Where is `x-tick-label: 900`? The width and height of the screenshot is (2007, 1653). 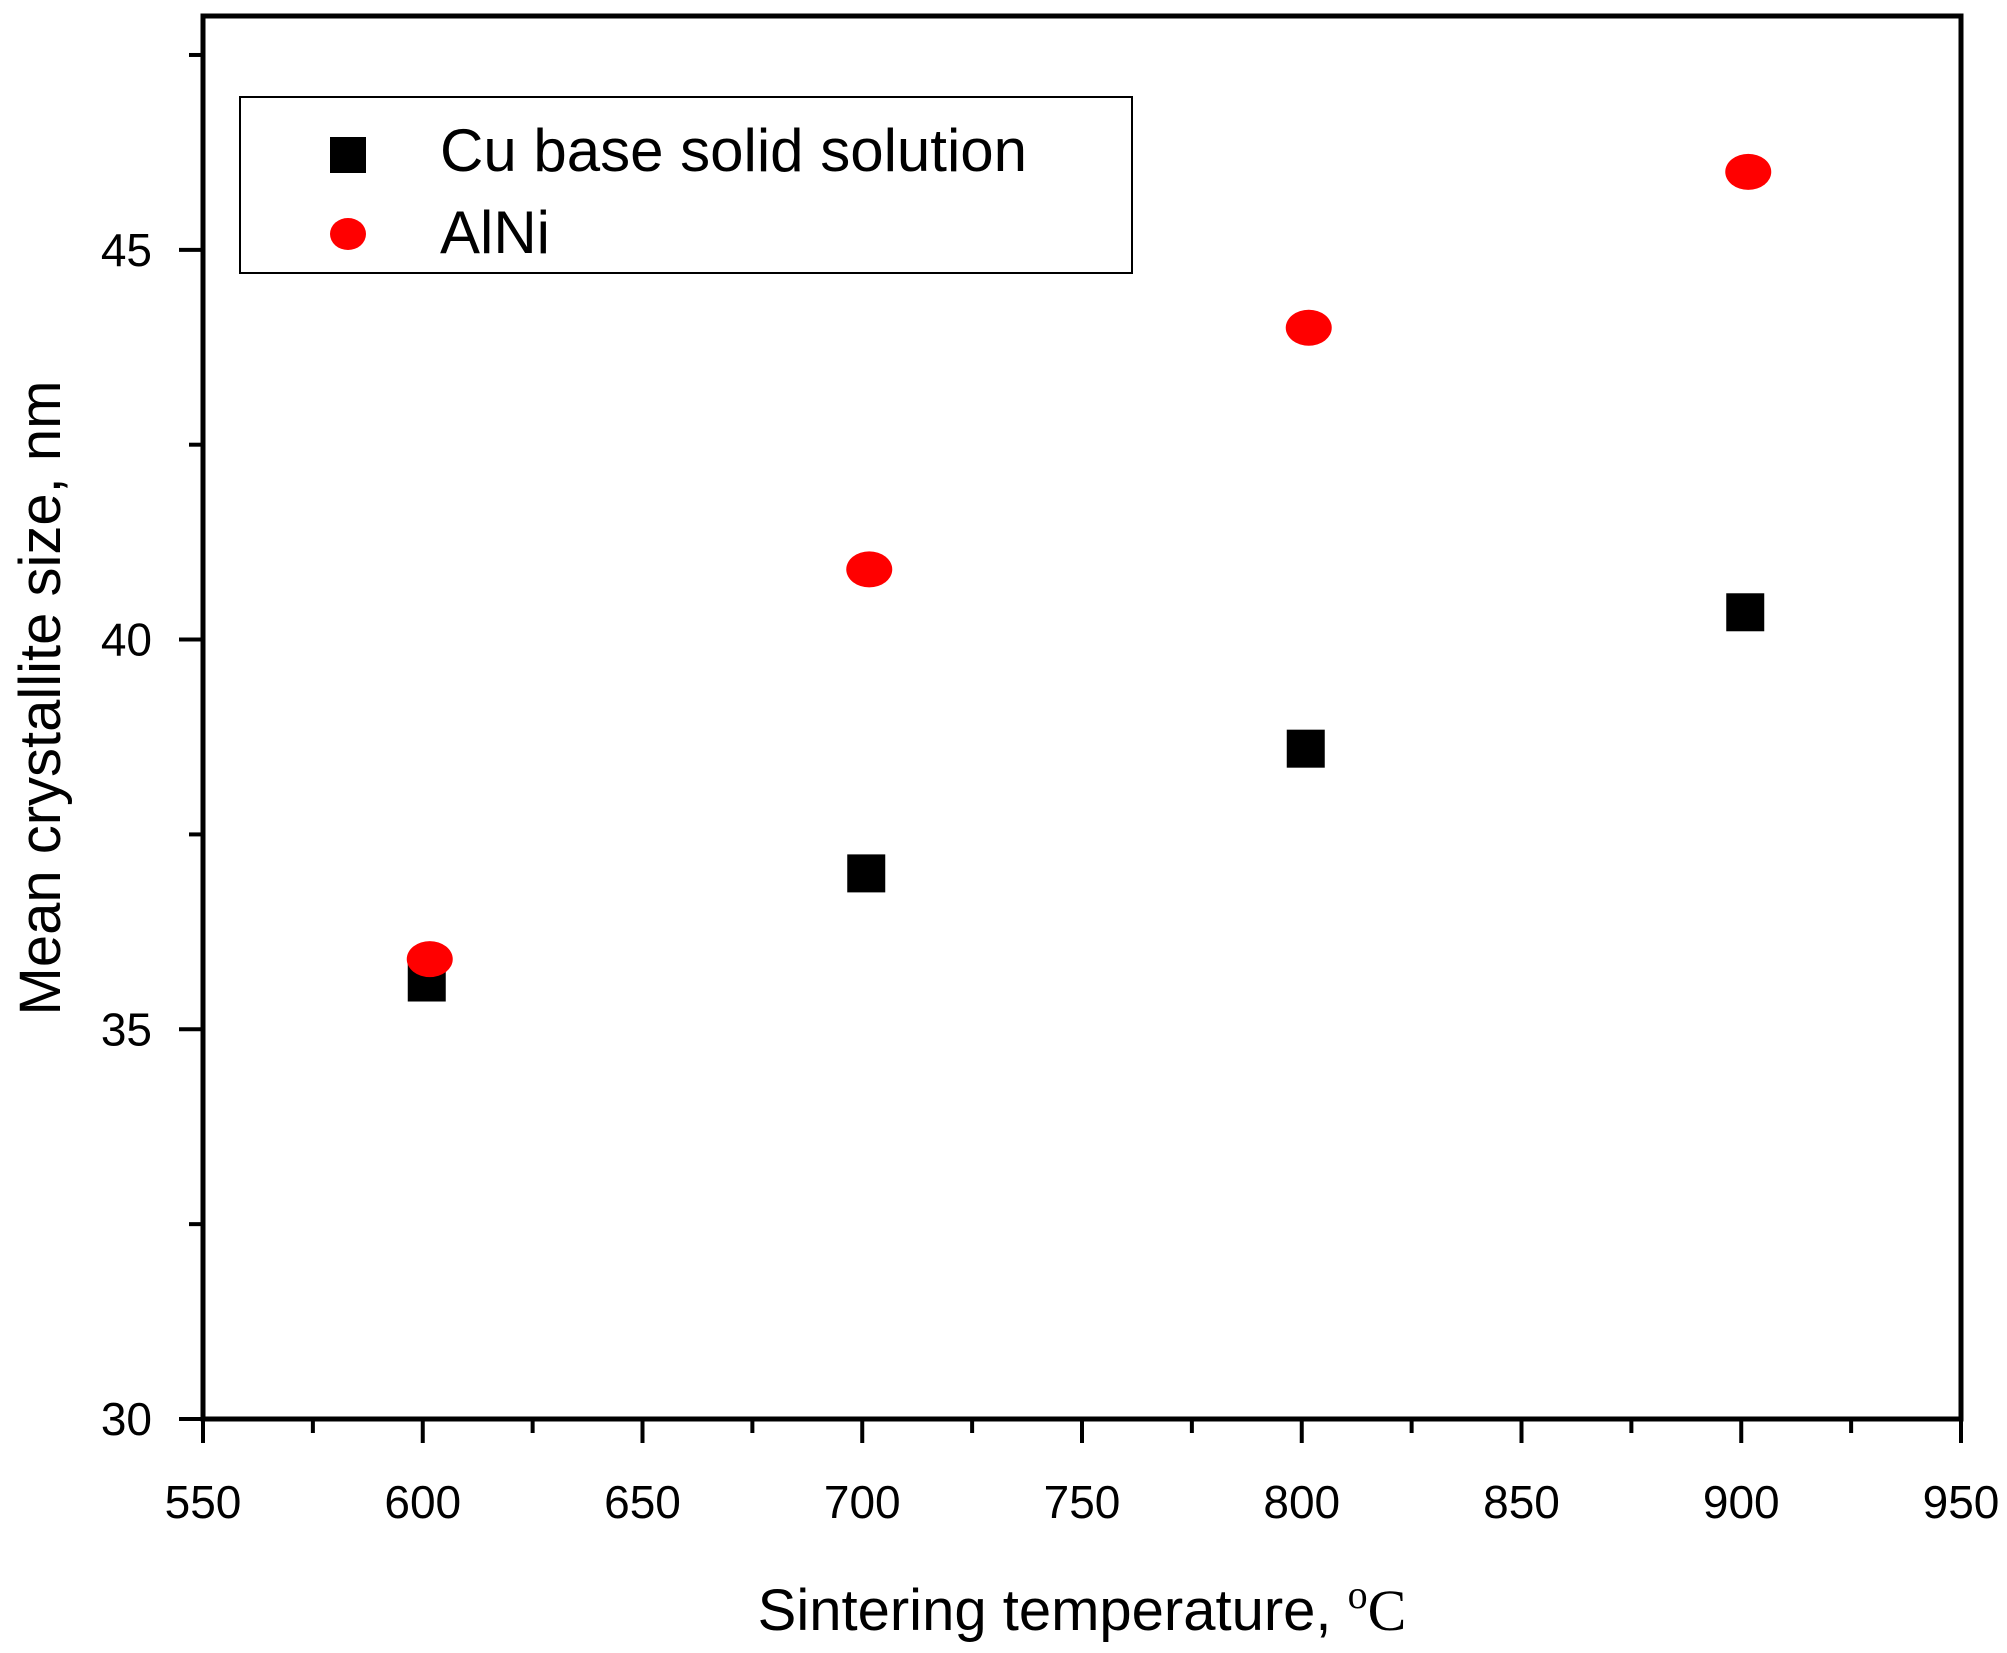
x-tick-label: 900 is located at coordinates (1741, 1502).